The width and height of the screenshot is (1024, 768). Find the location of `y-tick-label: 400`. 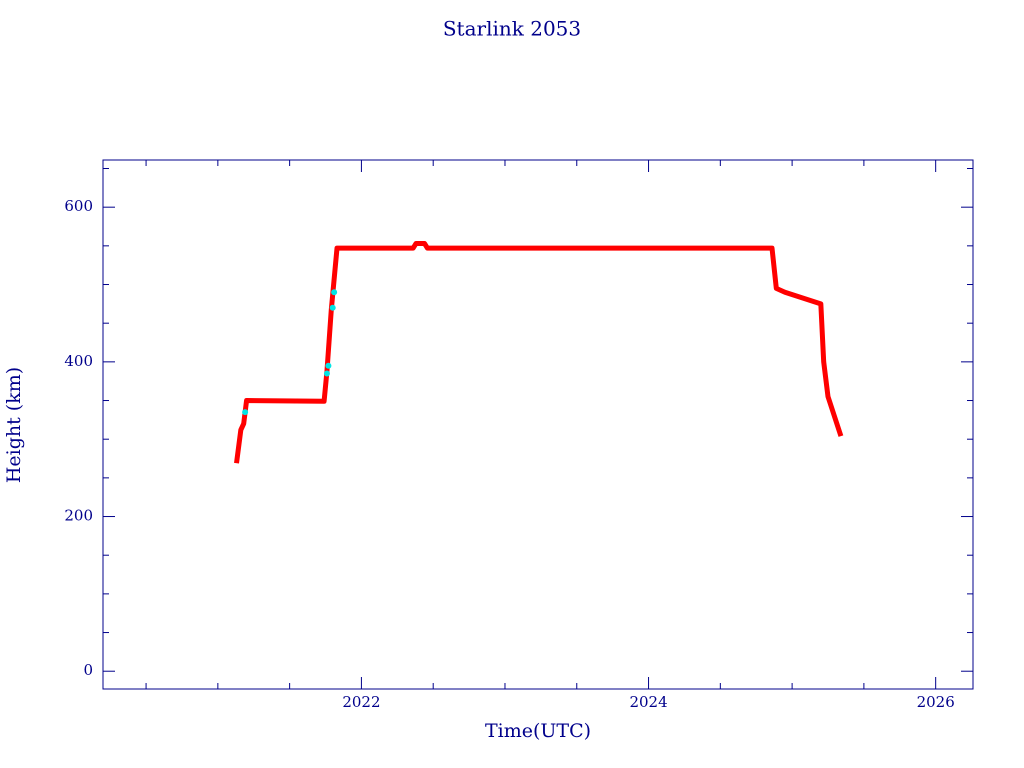

y-tick-label: 400 is located at coordinates (78, 361).